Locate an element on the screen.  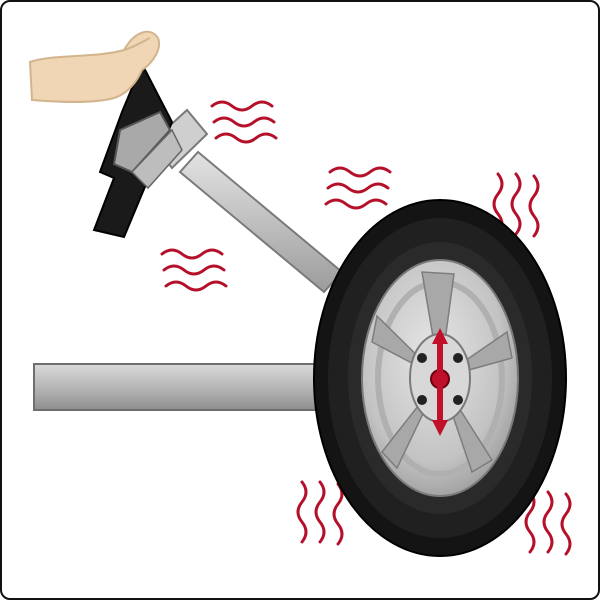
hand-icon is located at coordinates (94, 66).